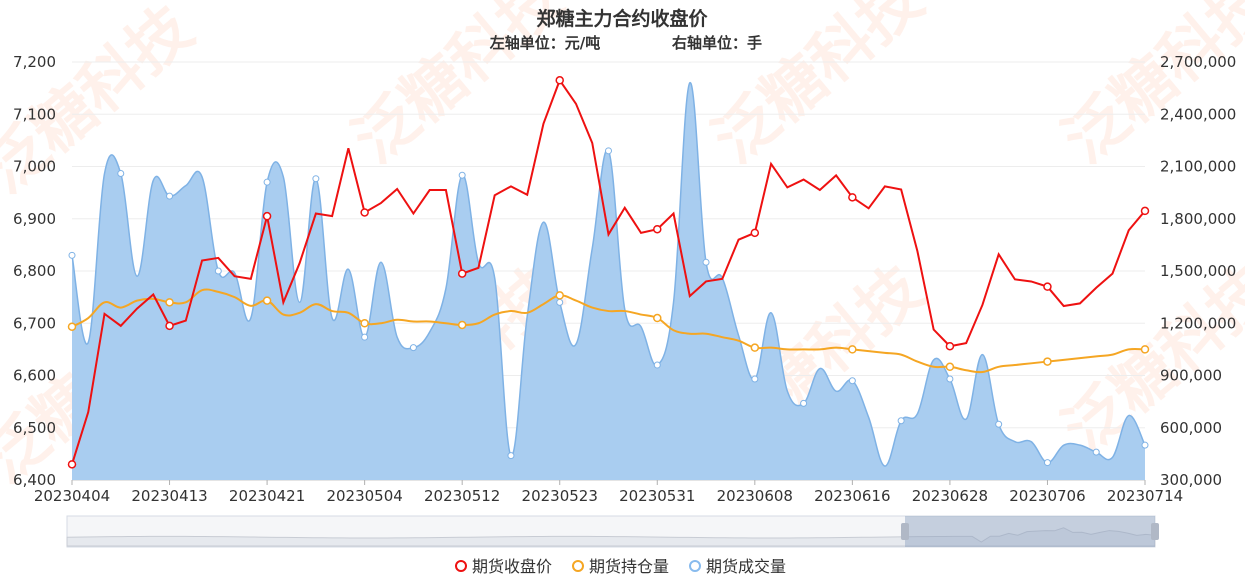 The image size is (1245, 579). I want to click on datazoom-left-handle, so click(905, 531).